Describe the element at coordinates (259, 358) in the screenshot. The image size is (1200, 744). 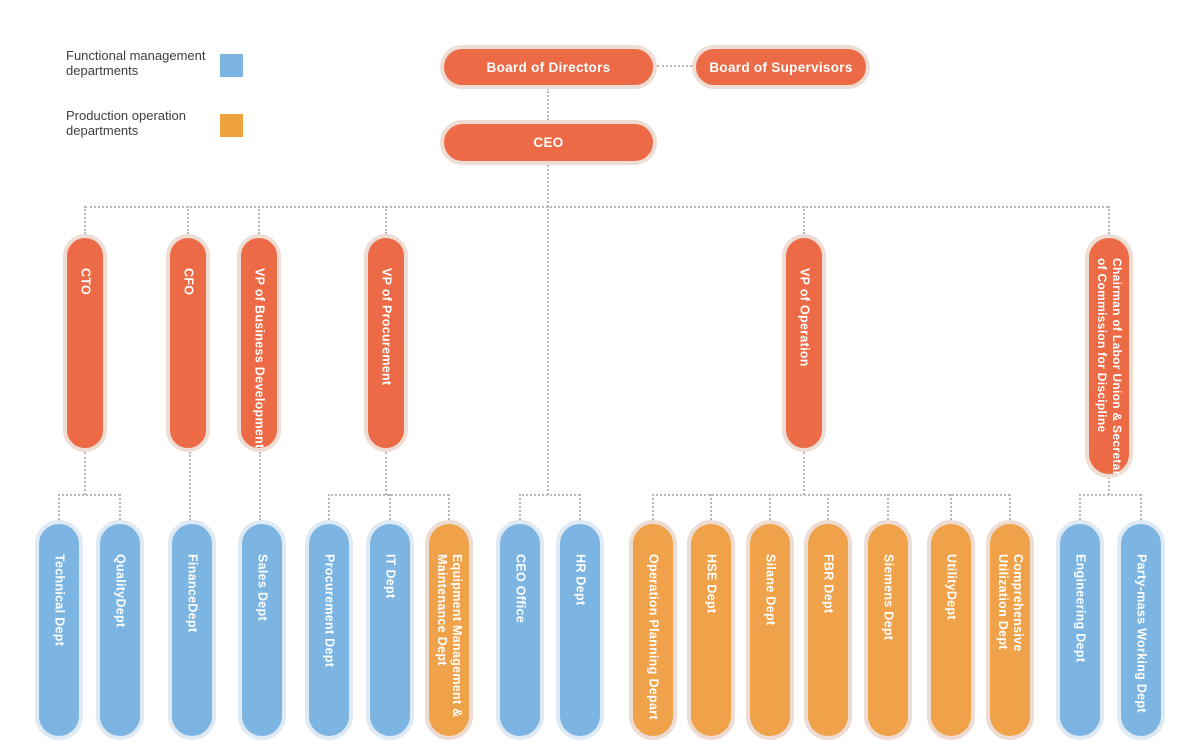
I see `node-label: VP of Business Development` at that location.